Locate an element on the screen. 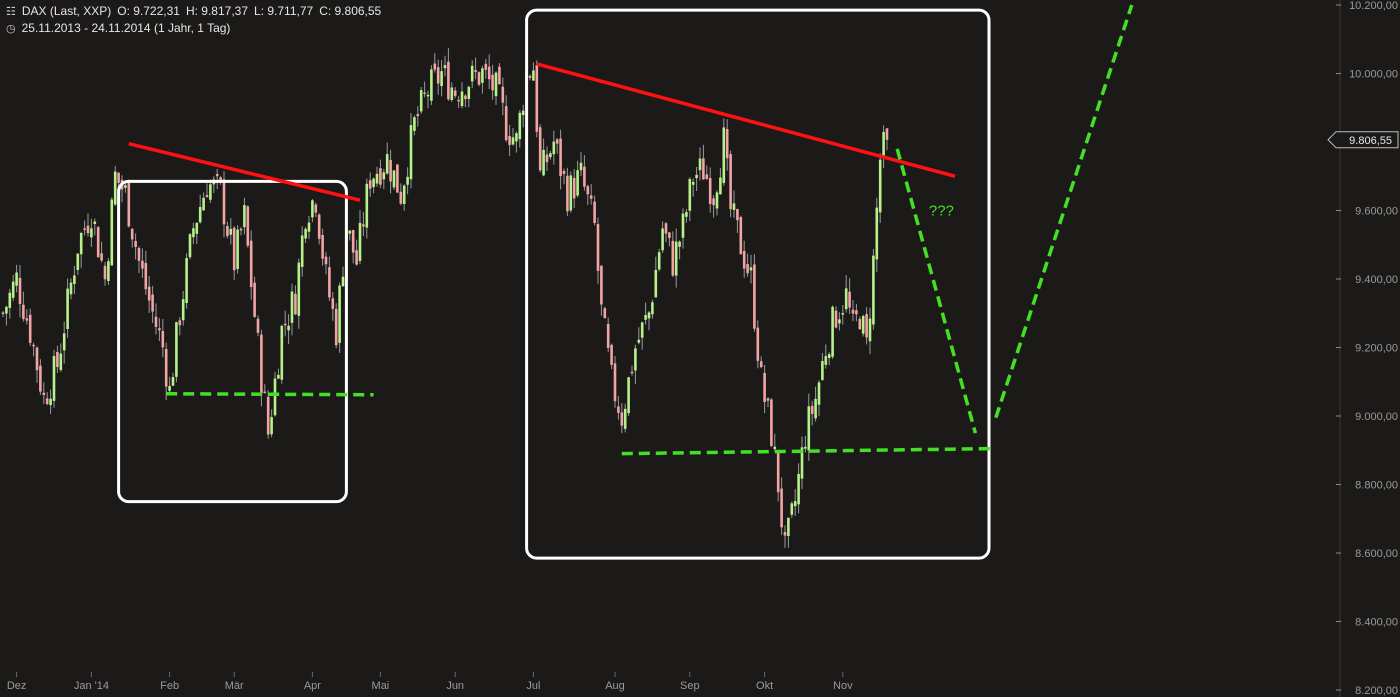 This screenshot has height=697, width=1400. time-tick-label: Jul is located at coordinates (533, 686).